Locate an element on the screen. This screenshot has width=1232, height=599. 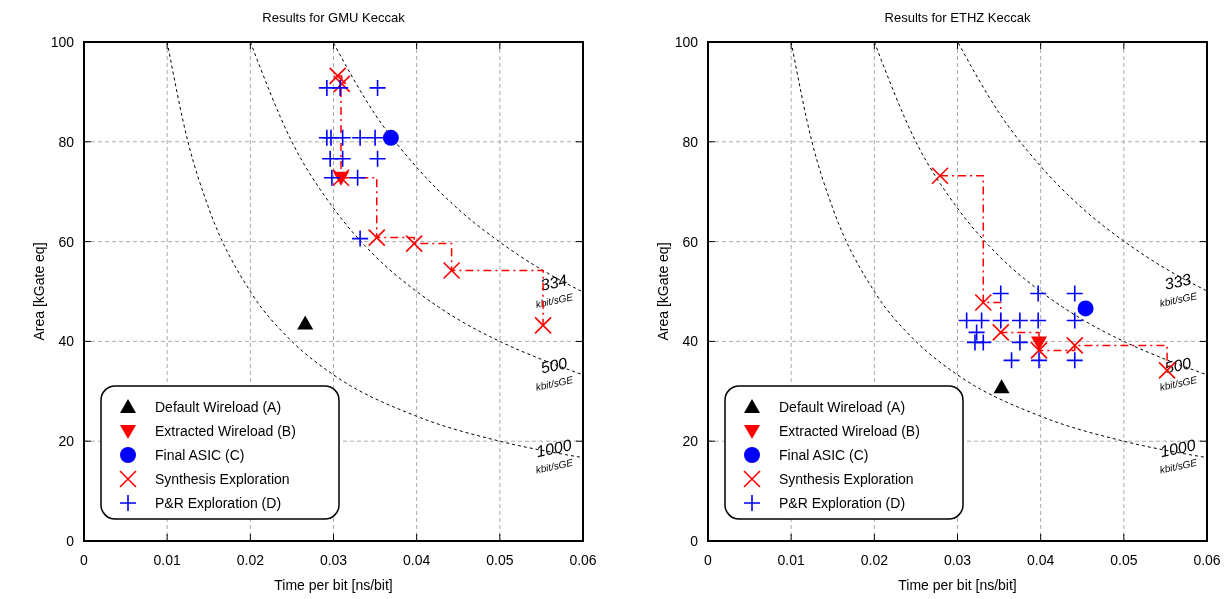
annotation: 334 is located at coordinates (554, 282).